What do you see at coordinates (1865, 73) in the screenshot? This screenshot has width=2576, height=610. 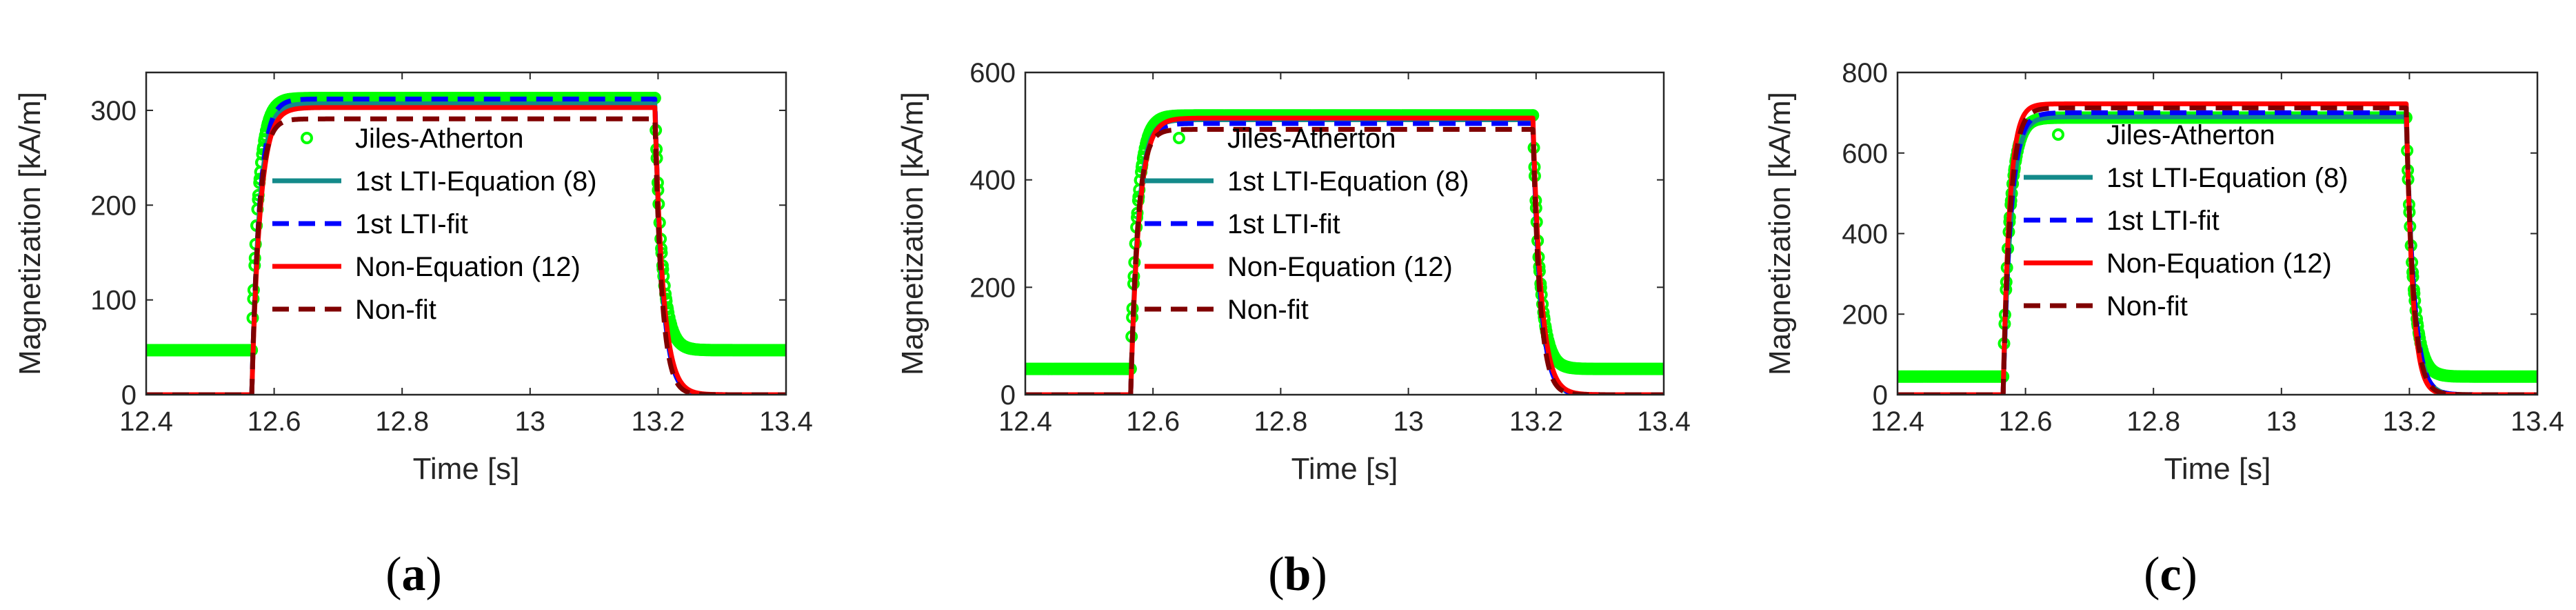 I see `y-tick-label: 800` at bounding box center [1865, 73].